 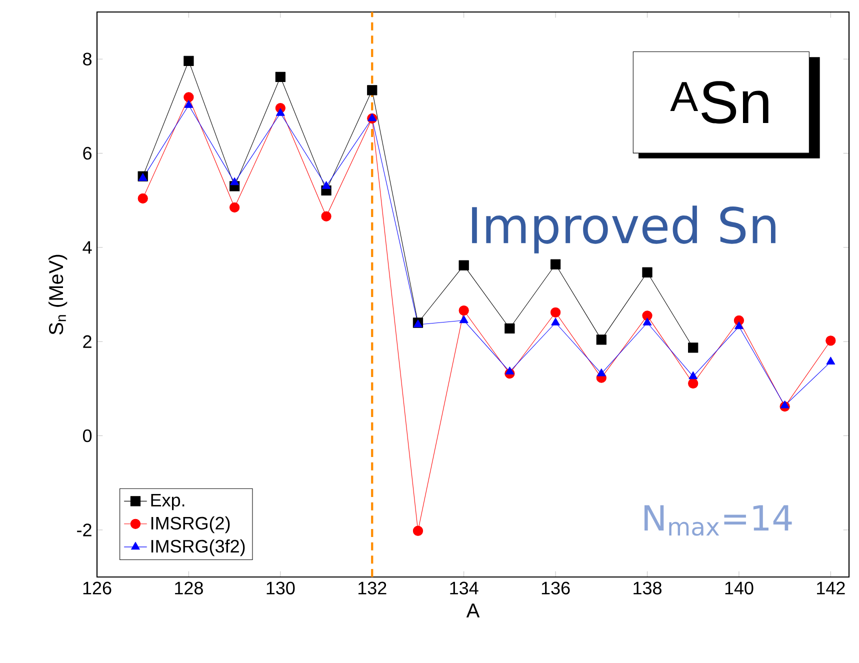 What do you see at coordinates (167, 502) in the screenshot?
I see `legend-label: Exp.` at bounding box center [167, 502].